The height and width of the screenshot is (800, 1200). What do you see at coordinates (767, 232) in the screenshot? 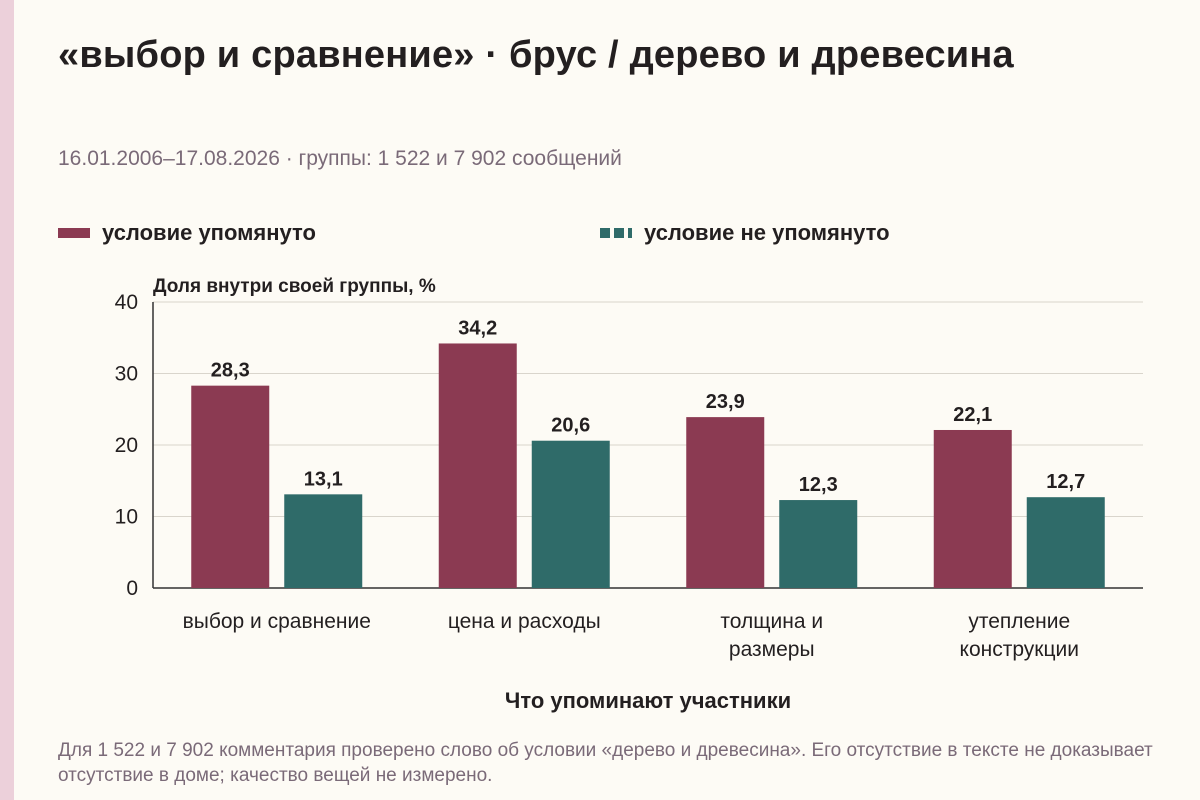
I see `legend-label-not-mentioned: условие не упомянуто` at bounding box center [767, 232].